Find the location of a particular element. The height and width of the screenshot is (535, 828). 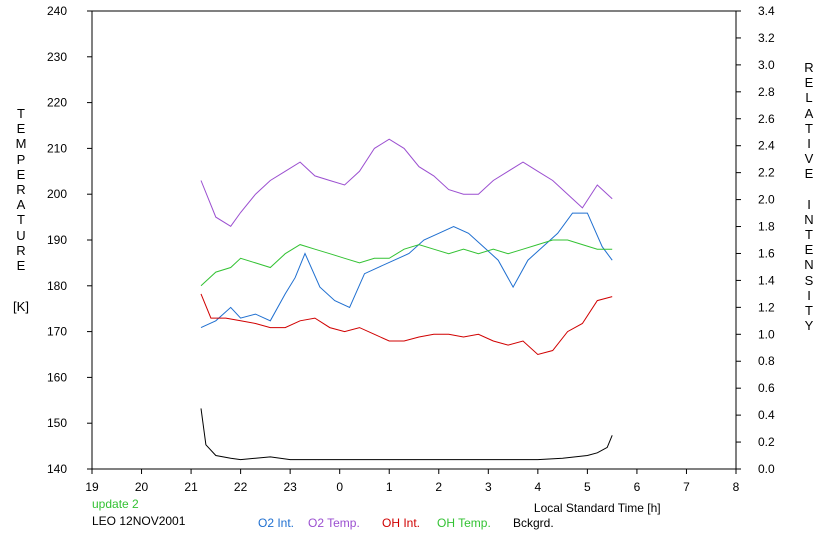

legend-entry: Bckgrd. is located at coordinates (533, 523).